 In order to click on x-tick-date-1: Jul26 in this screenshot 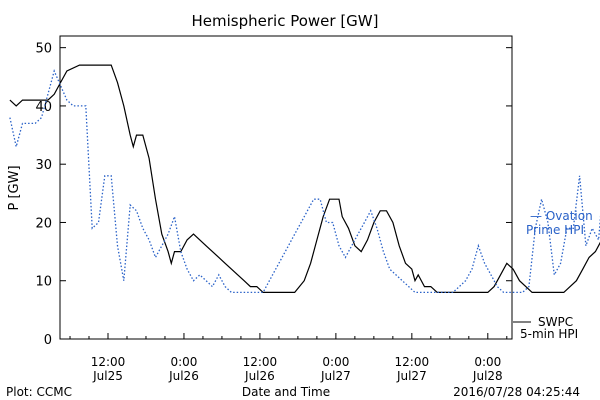, I will do `click(183, 376)`.